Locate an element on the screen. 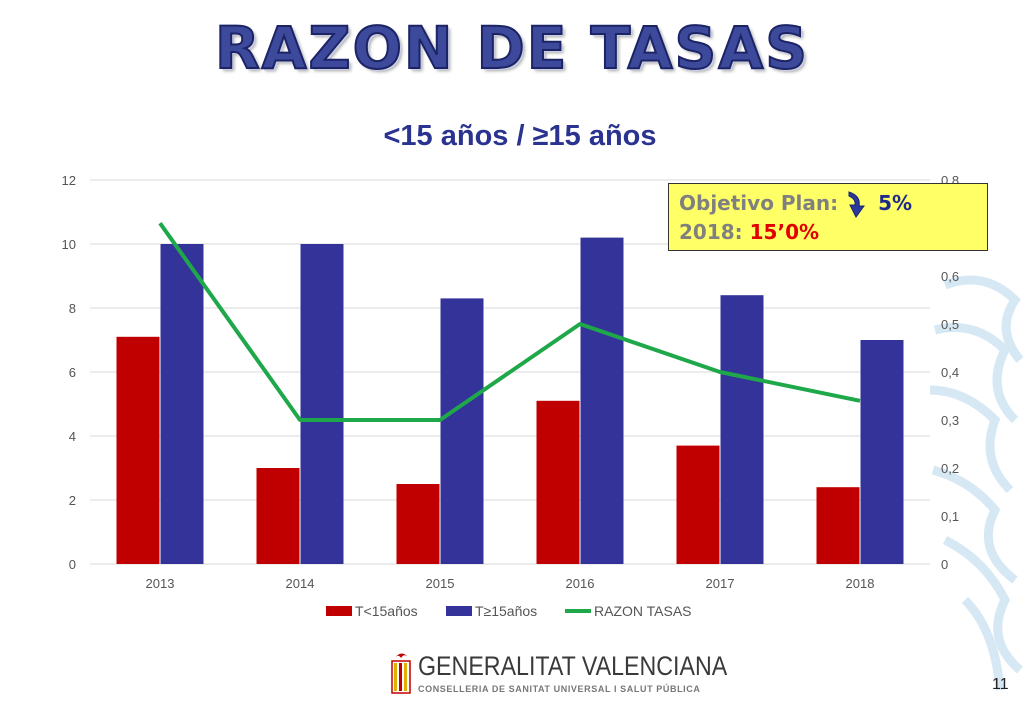 The width and height of the screenshot is (1024, 710). goal-value: 5% is located at coordinates (895, 203).